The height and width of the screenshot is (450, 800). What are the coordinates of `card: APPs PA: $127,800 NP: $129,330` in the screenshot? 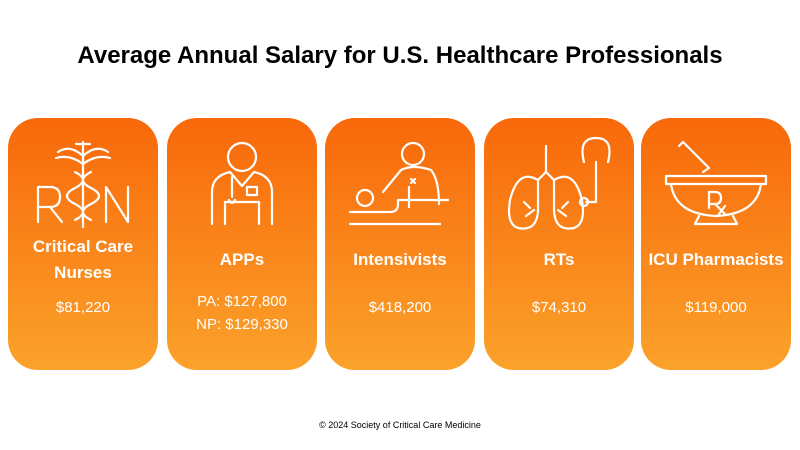 It's located at (242, 244).